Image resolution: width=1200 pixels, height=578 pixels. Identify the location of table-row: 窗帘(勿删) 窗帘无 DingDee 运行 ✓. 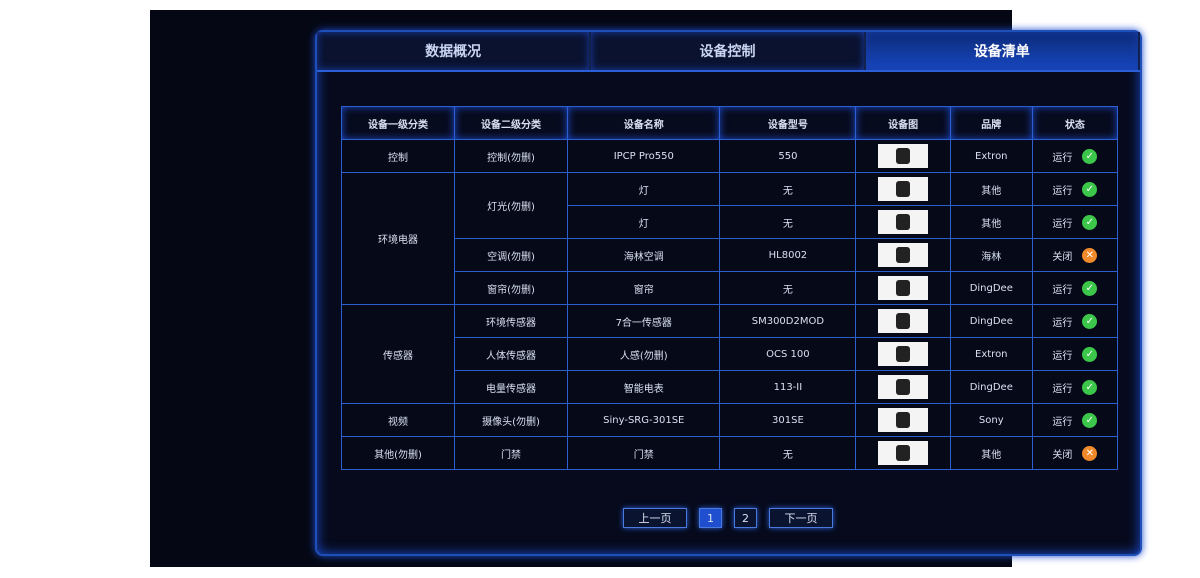
(730, 288).